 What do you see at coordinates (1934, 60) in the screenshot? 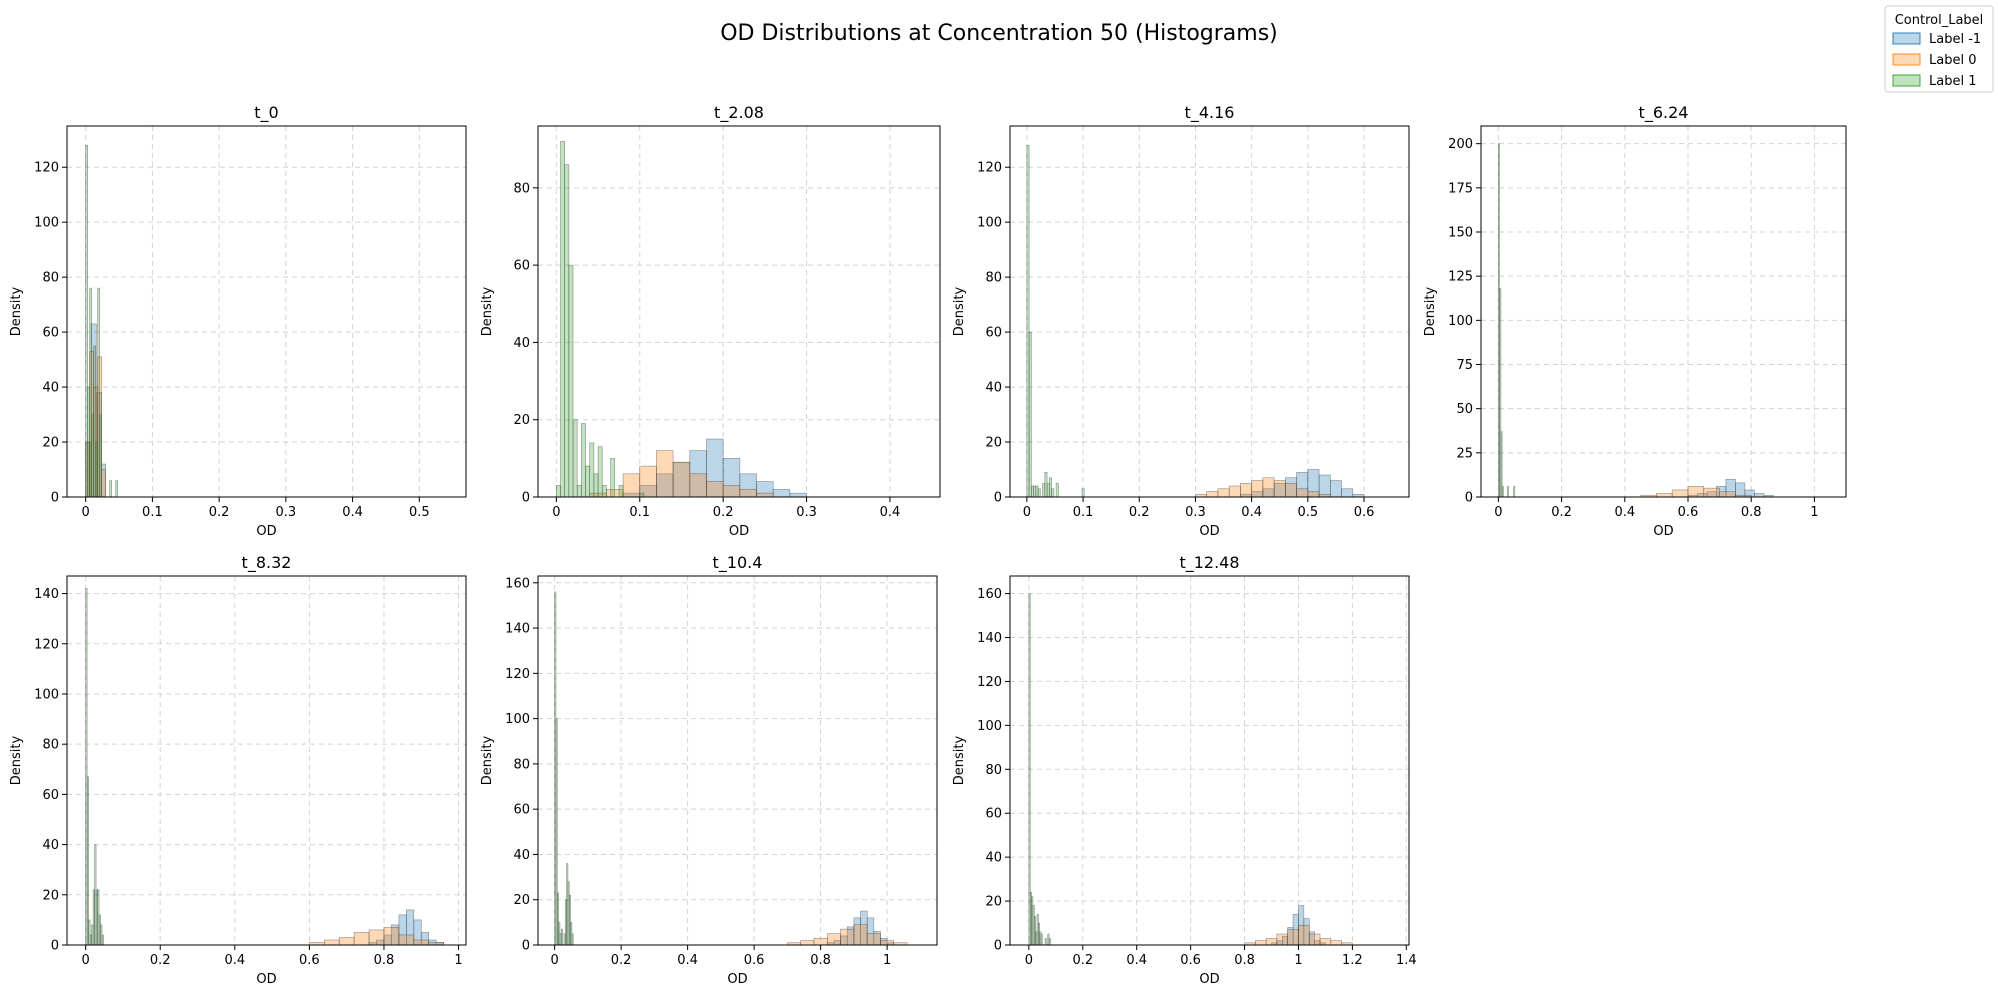
I see `legend-entry: Label 0` at bounding box center [1934, 60].